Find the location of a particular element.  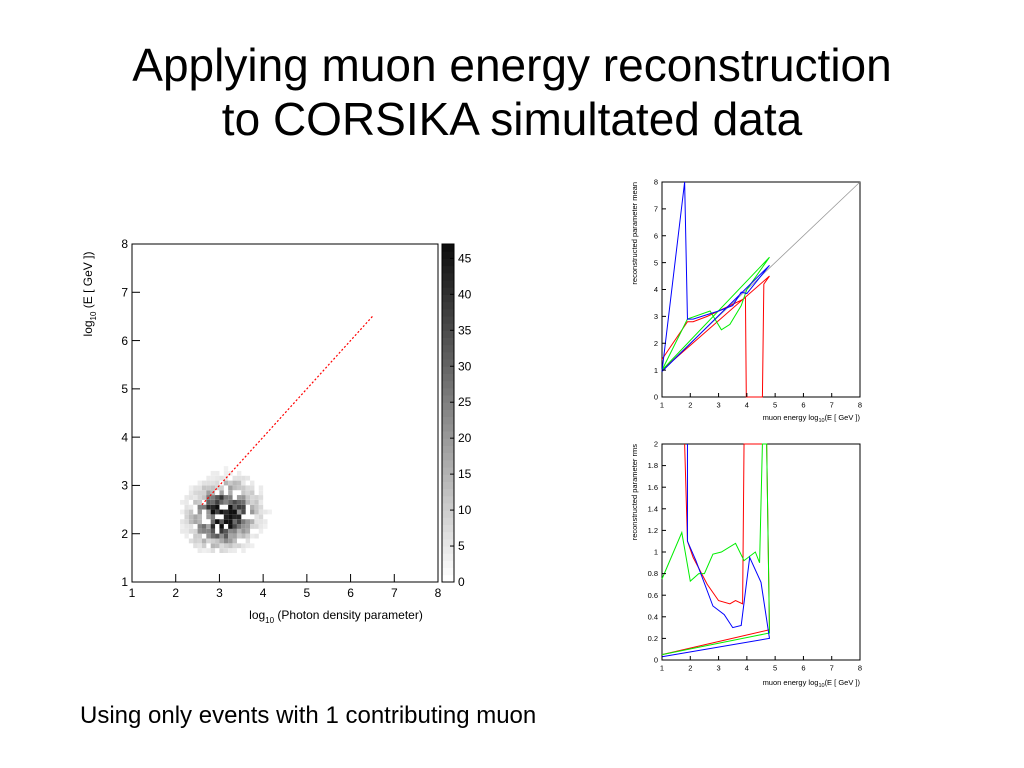

plot-frame is located at coordinates (285, 413).